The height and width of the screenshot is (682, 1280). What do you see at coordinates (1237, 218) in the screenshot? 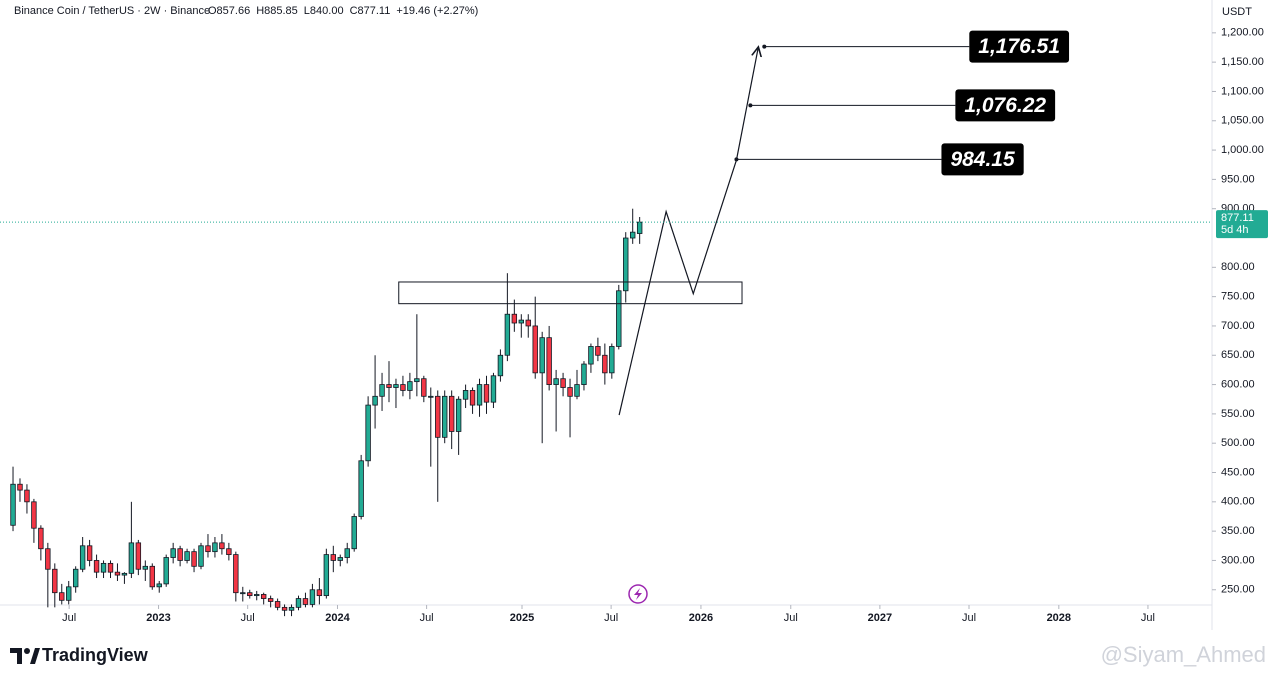
I see `last-price: 877.11` at bounding box center [1237, 218].